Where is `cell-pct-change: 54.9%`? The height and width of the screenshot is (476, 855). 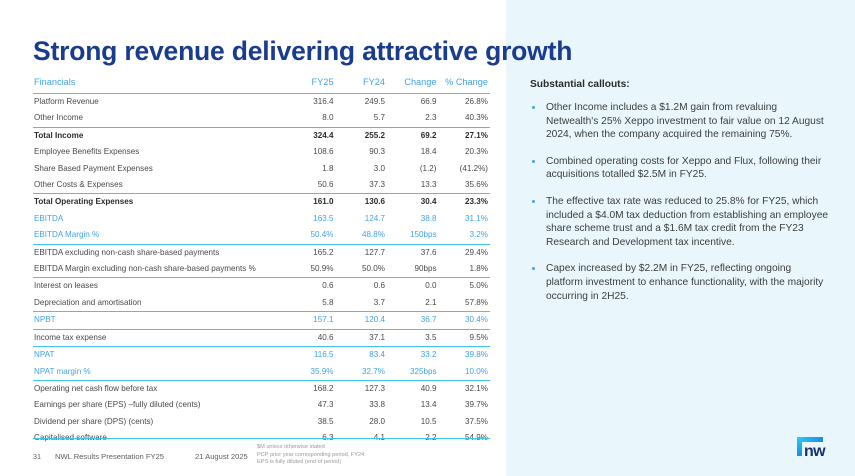
cell-pct-change: 54.9% is located at coordinates (465, 438).